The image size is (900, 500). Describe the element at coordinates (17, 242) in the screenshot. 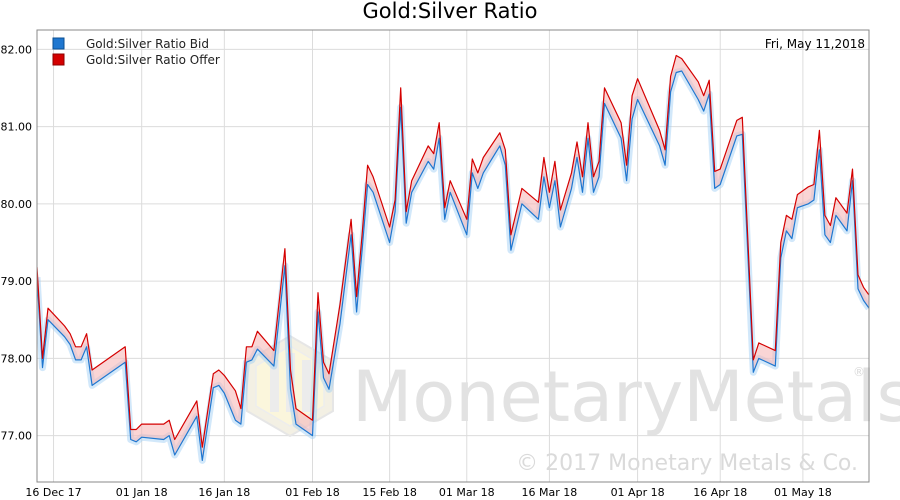

I see `y-axis-labels: 82.00 81.00 80.00 79.00 78.00 77.00` at that location.